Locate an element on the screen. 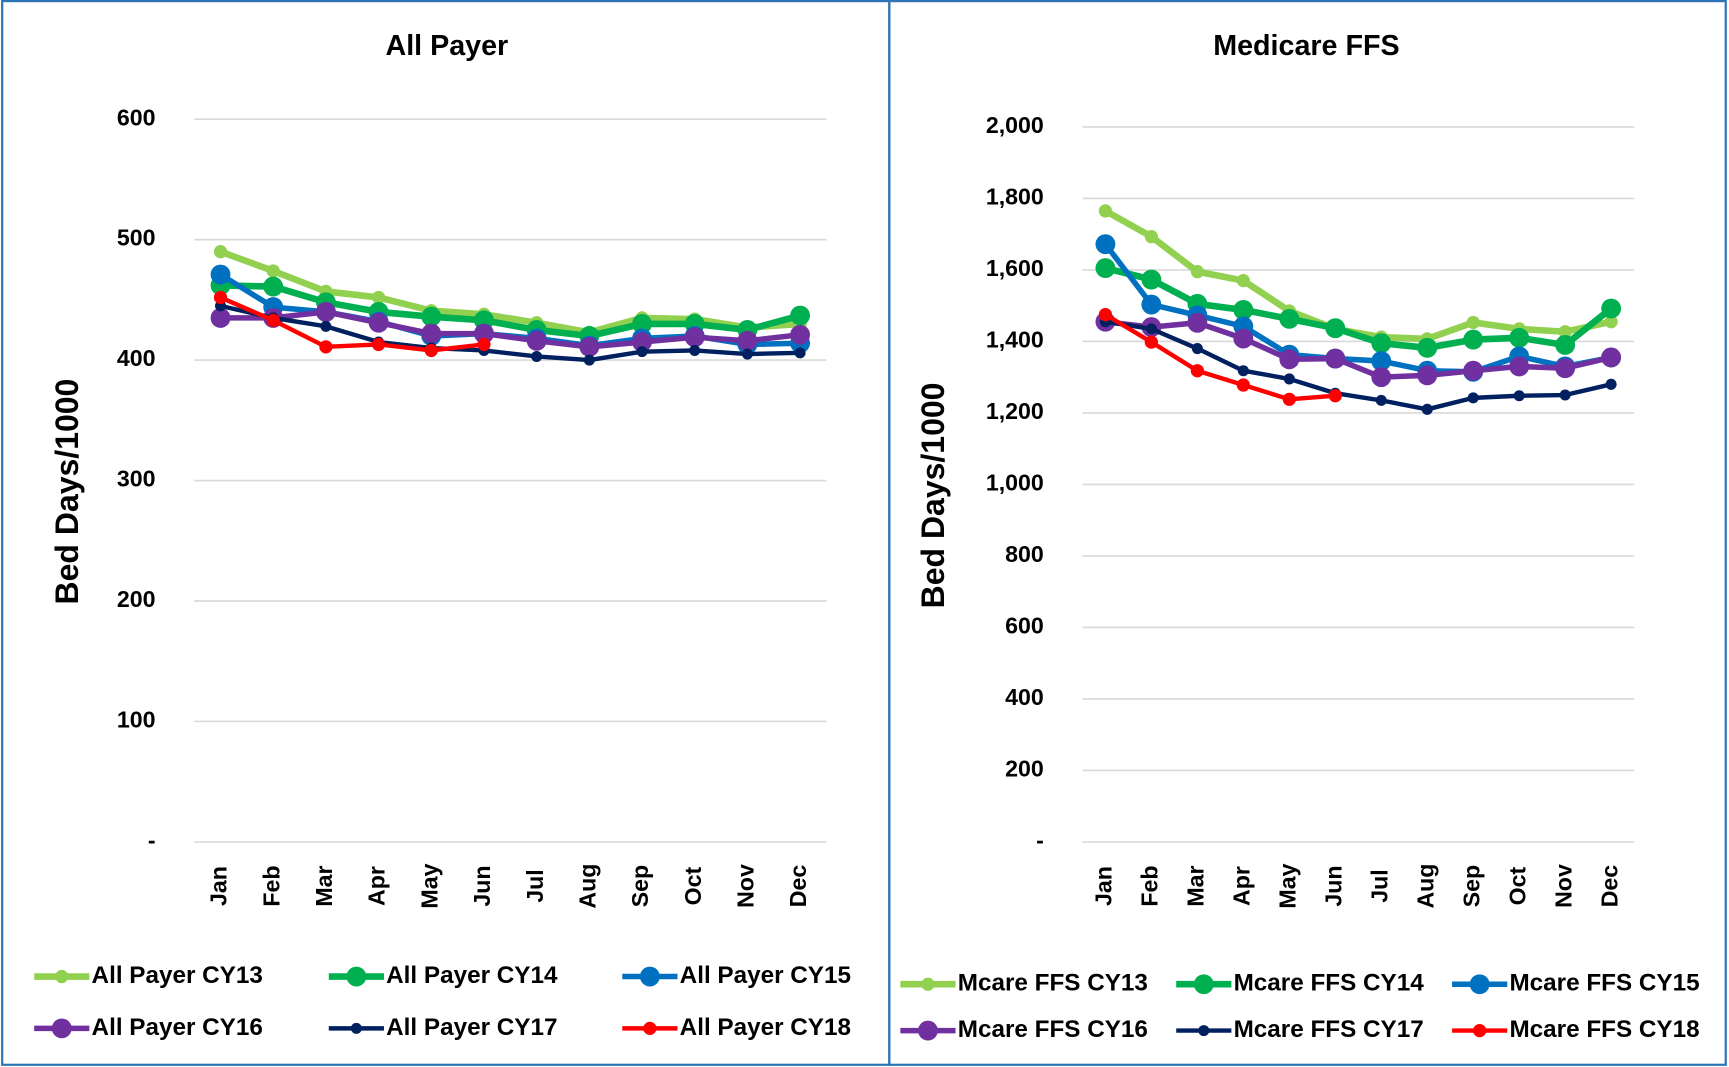 The width and height of the screenshot is (1729, 1067). x-tick-label: Apr is located at coordinates (377, 886).